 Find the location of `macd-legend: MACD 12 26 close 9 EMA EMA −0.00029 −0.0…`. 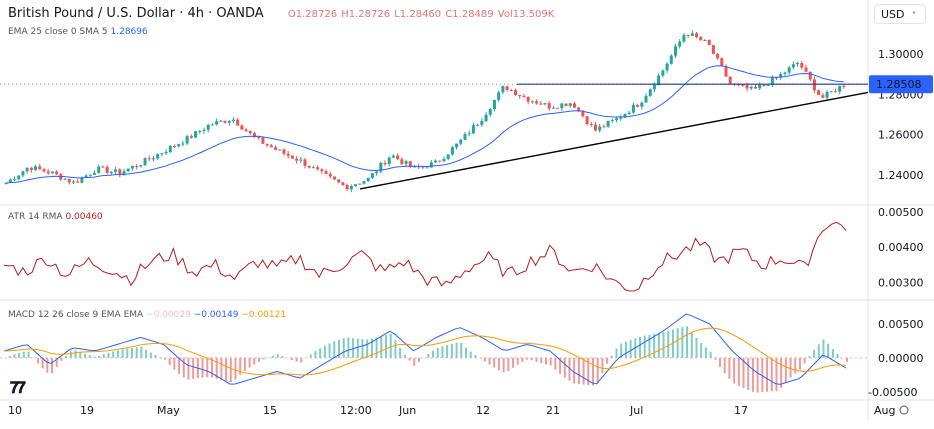

macd-legend: MACD 12 26 close 9 EMA EMA −0.00029 −0.0… is located at coordinates (147, 315).